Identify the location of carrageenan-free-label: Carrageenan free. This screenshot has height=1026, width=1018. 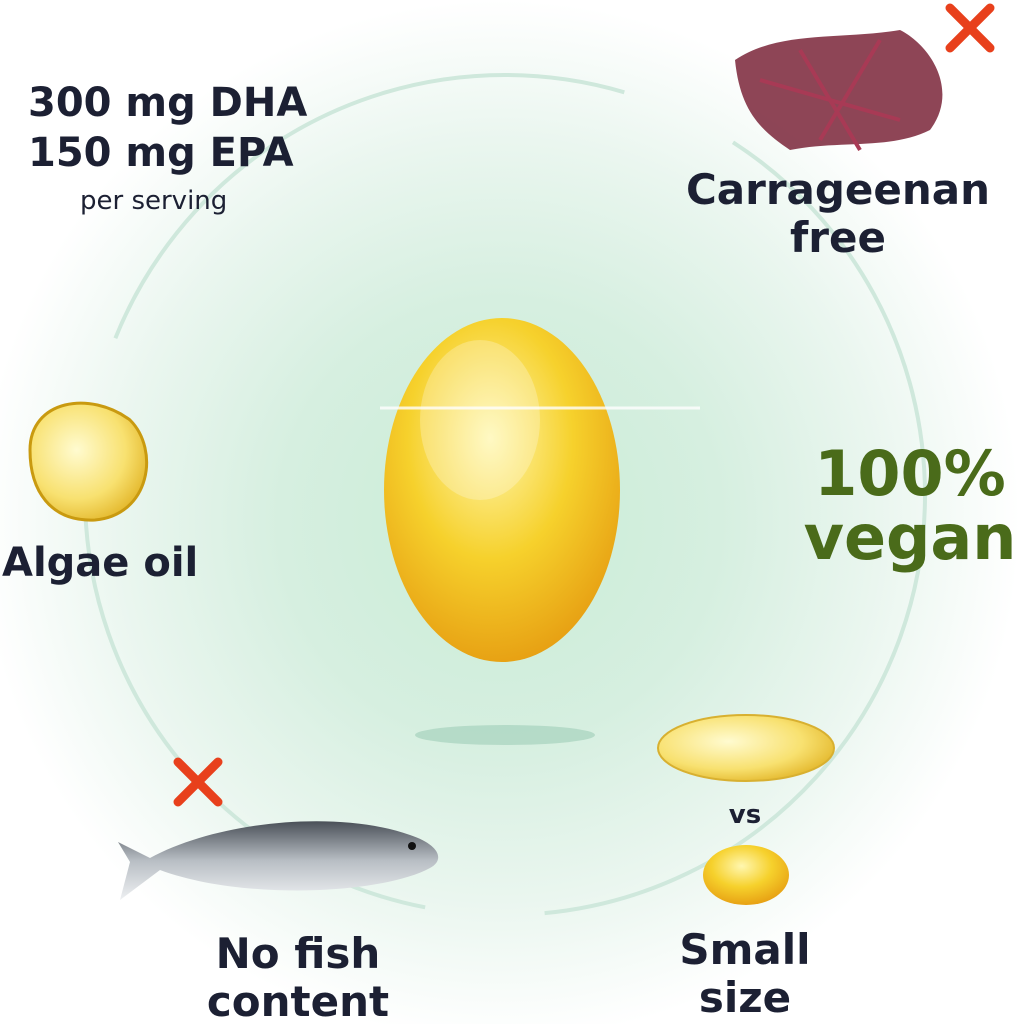
(838, 214).